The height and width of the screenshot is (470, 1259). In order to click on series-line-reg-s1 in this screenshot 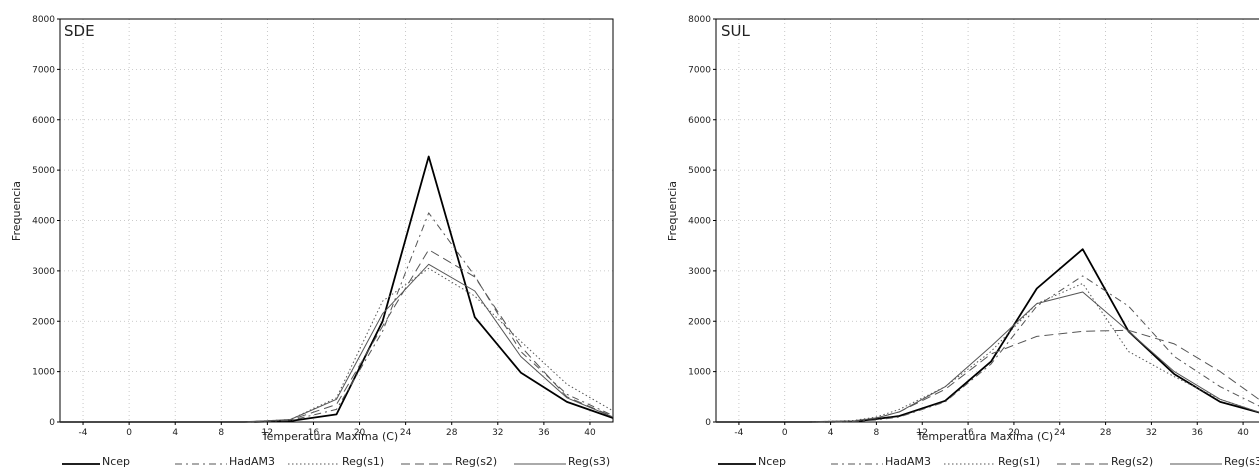, I will do `click(987, 353)`.